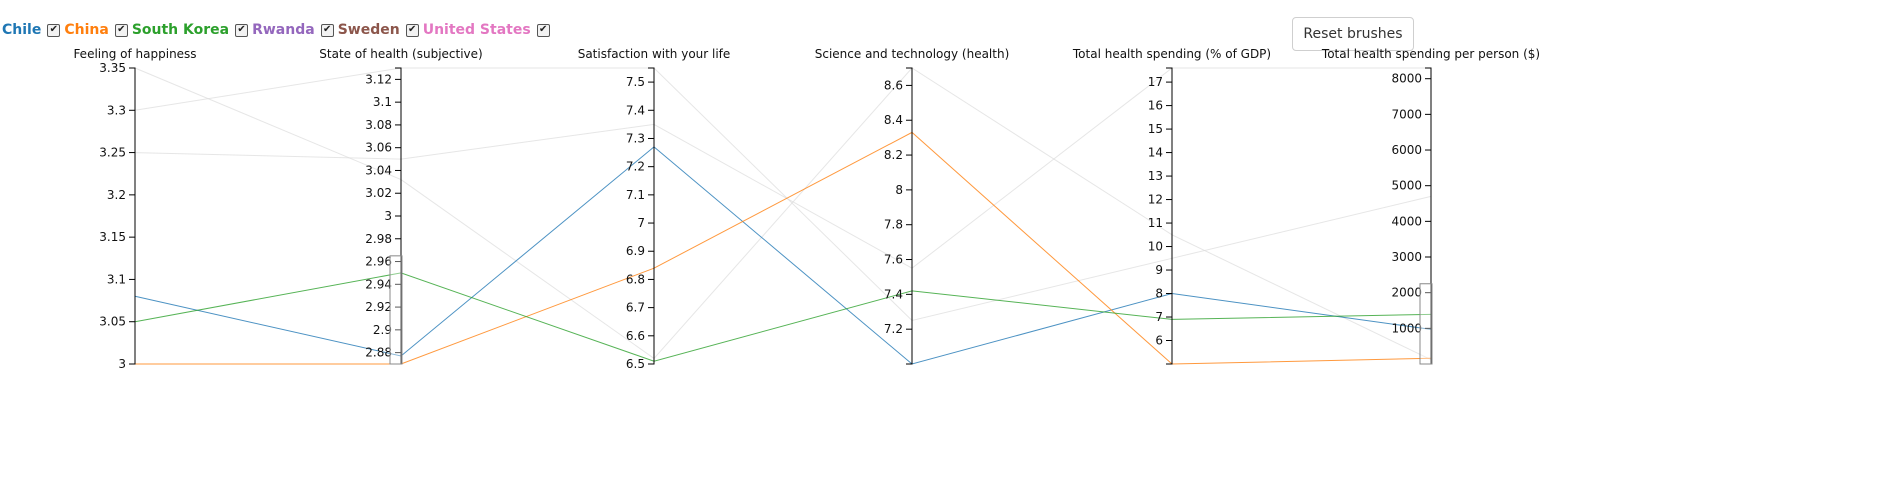 The width and height of the screenshot is (1895, 485). What do you see at coordinates (1406, 257) in the screenshot?
I see `tick-label: 3000` at bounding box center [1406, 257].